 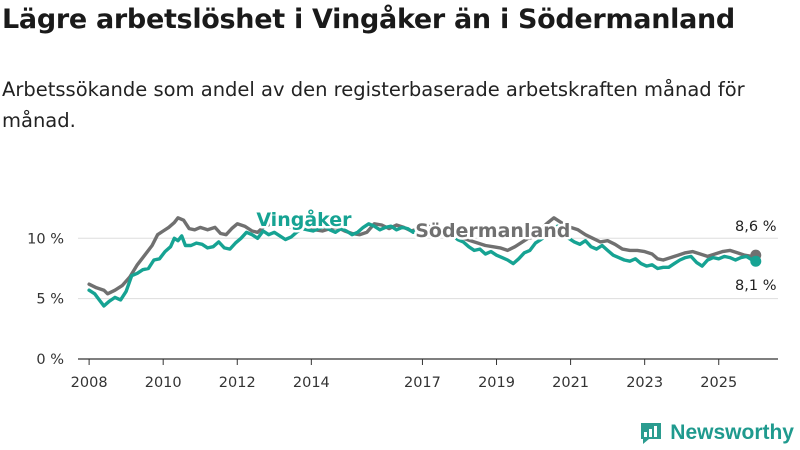 I want to click on brand-name: Newsworthy, so click(x=732, y=432).